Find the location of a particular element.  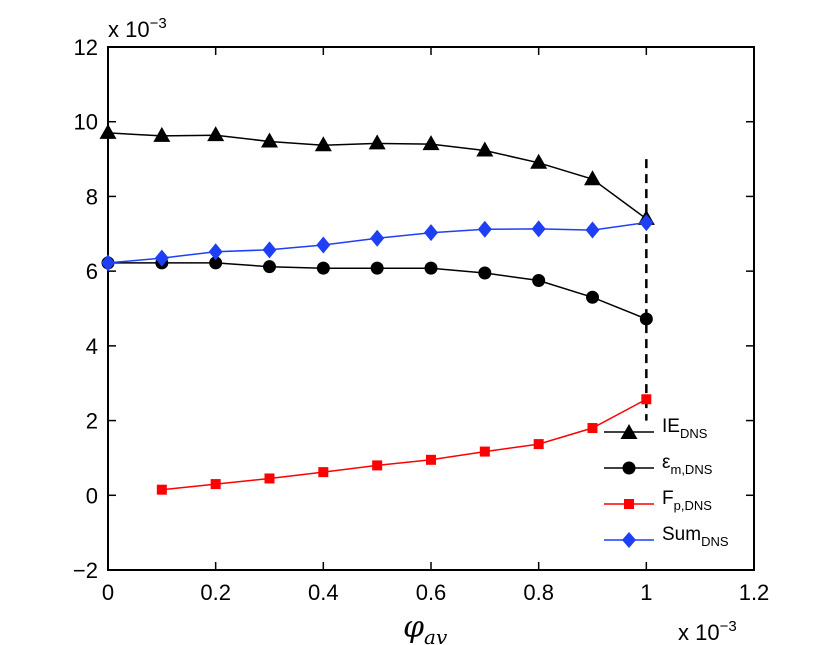

x-tick-label: 1.2 is located at coordinates (754, 592).